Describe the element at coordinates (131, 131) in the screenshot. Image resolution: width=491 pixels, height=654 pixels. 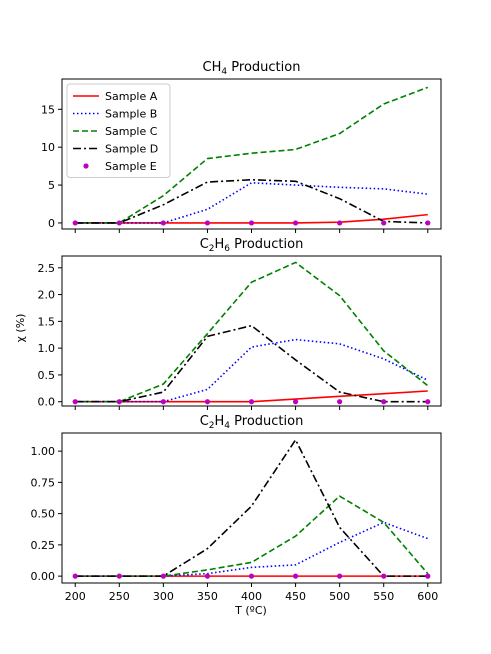
I see `legend-label: Sample C` at that location.